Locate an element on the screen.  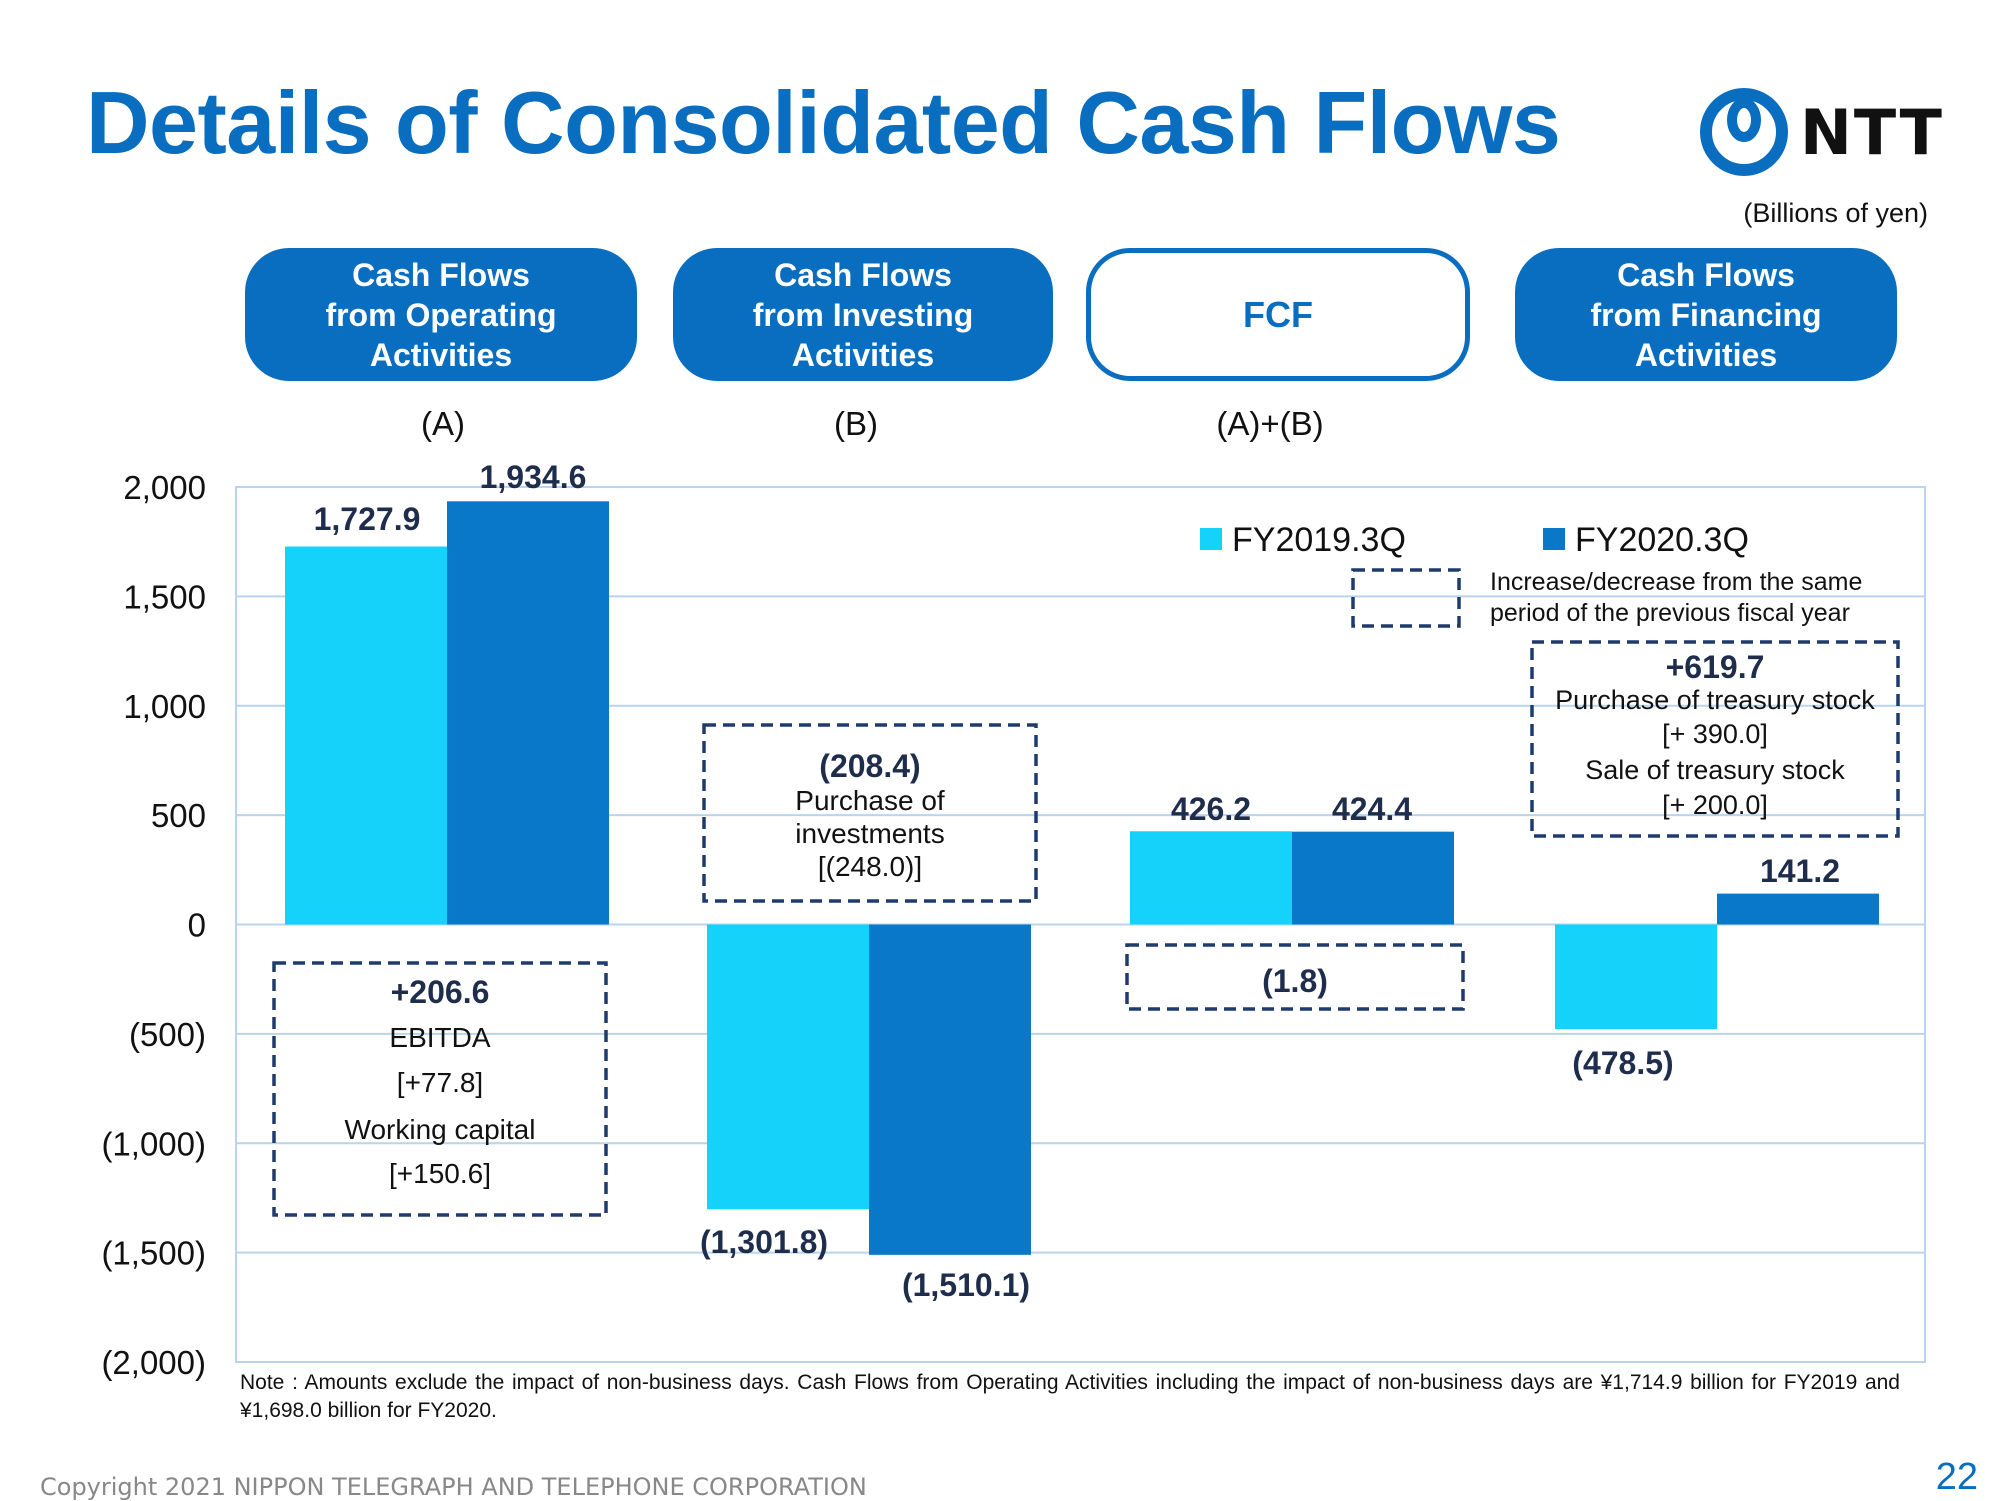
annotation-text: investments is located at coordinates (869, 833).